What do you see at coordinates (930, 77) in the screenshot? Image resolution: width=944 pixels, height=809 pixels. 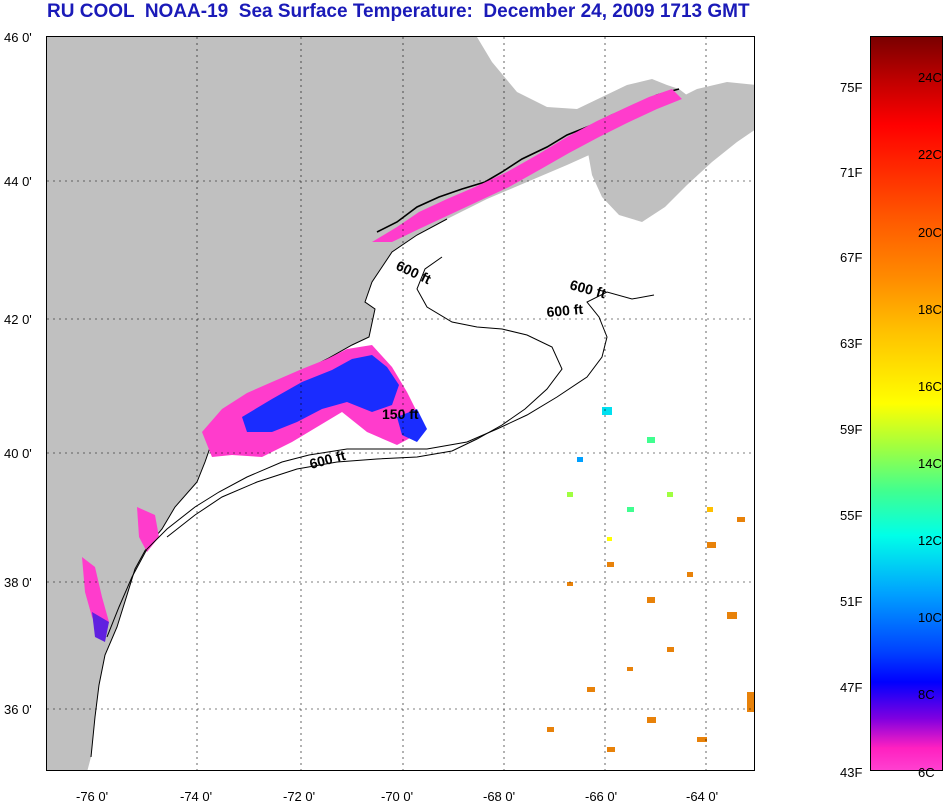 I see `colorbar-label-24c: 24C` at bounding box center [930, 77].